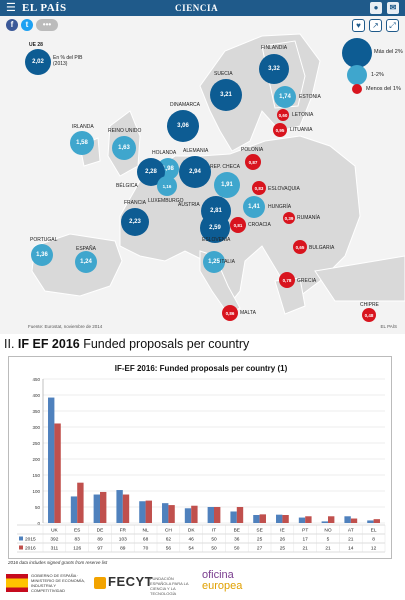 Image resolution: width=405 pixels, height=600 pixels. What do you see at coordinates (36, 45) in the screenshot?
I see `ue-title: UE 28` at bounding box center [36, 45].